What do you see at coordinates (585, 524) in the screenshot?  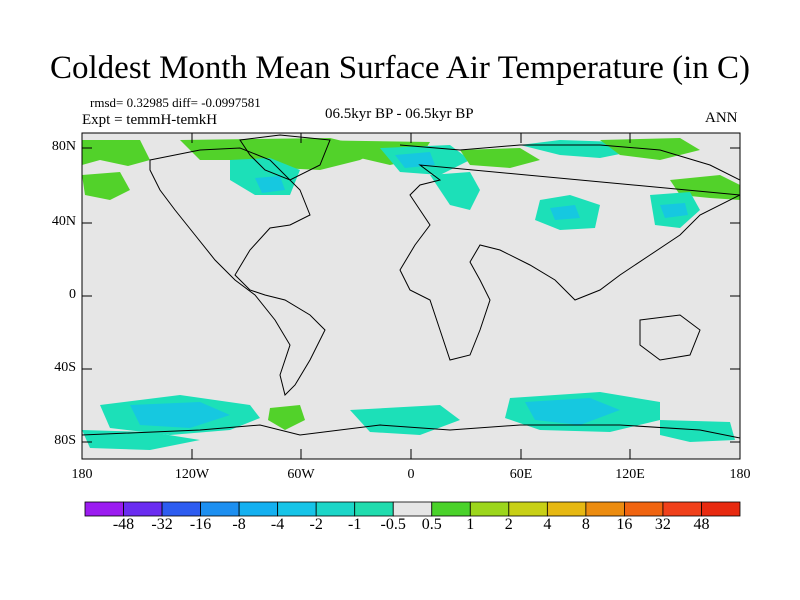 I see `colorbar-label: 8` at bounding box center [585, 524].